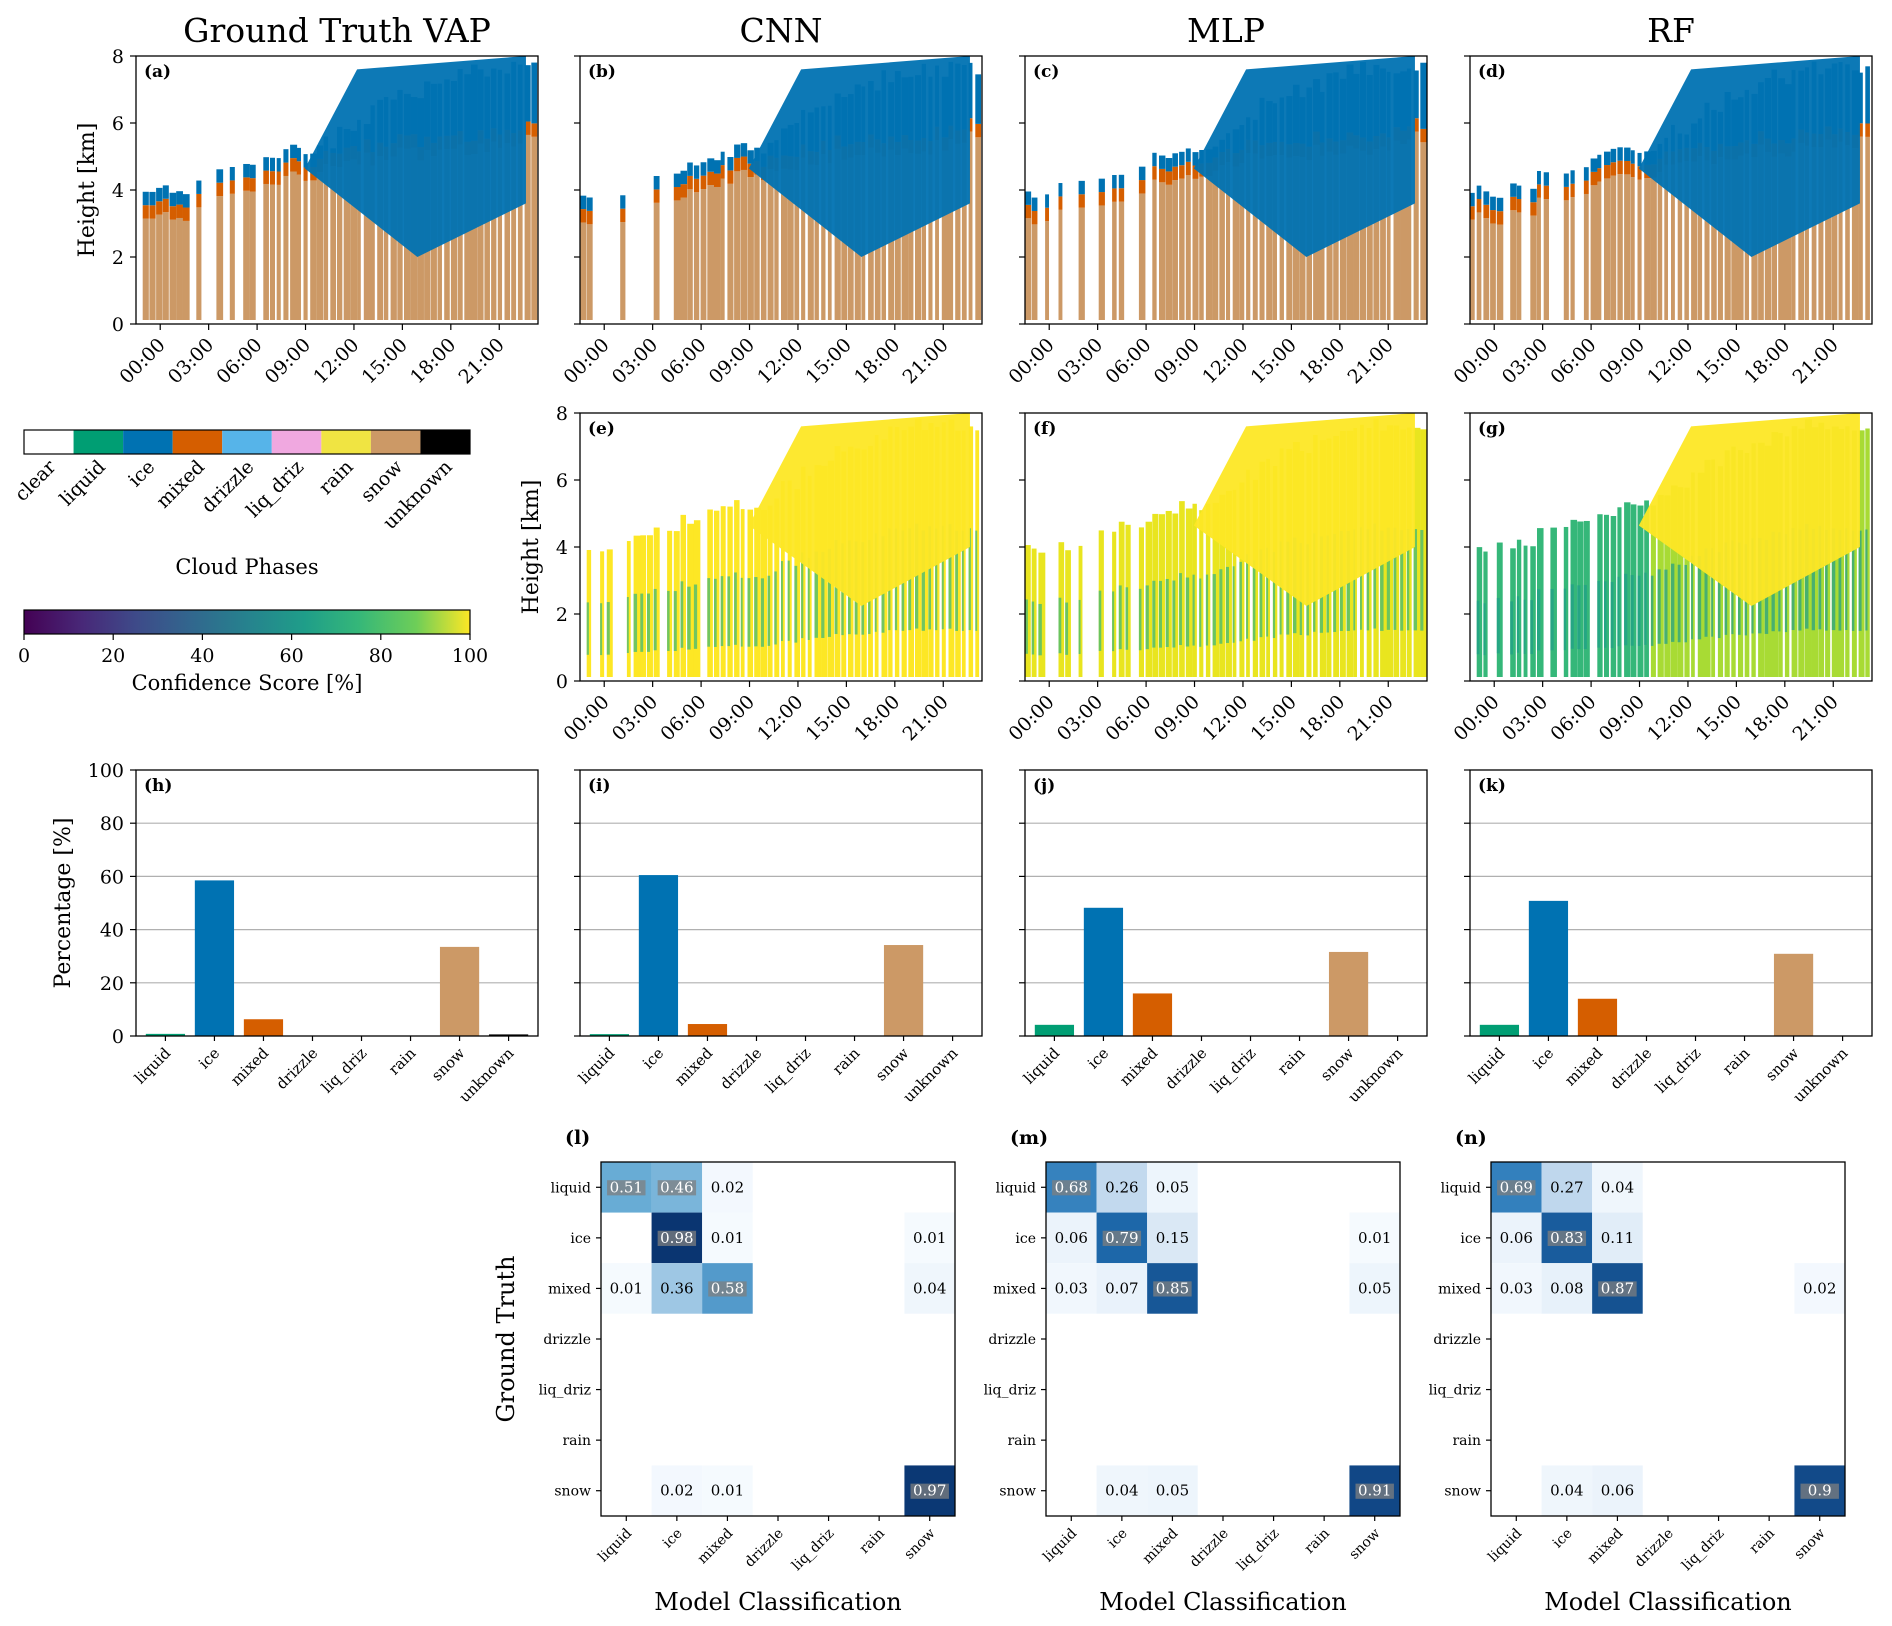 Image resolution: width=1892 pixels, height=1626 pixels. I want to click on matrix-value: 0.06, so click(1617, 1491).